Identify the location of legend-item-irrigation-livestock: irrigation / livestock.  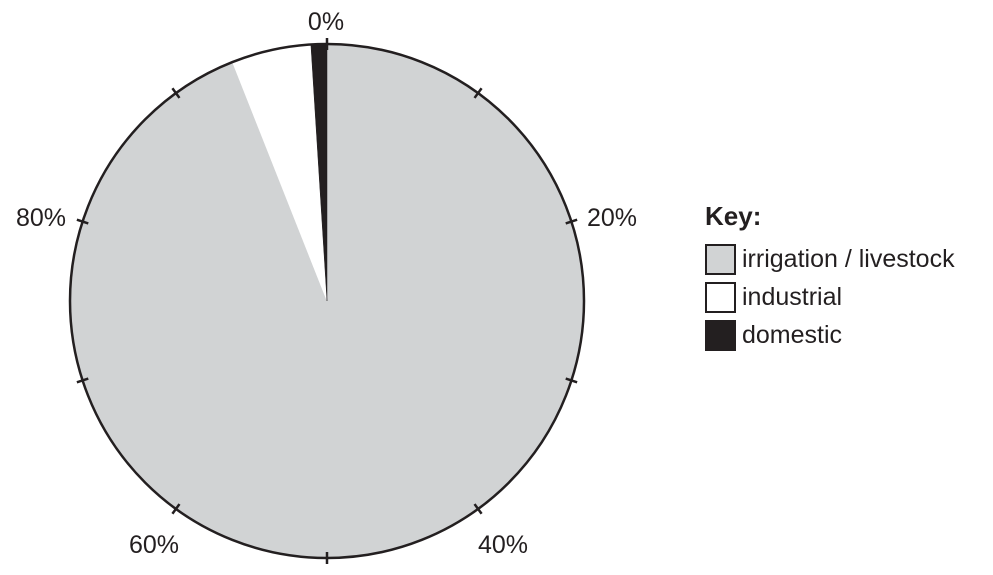
(830, 259).